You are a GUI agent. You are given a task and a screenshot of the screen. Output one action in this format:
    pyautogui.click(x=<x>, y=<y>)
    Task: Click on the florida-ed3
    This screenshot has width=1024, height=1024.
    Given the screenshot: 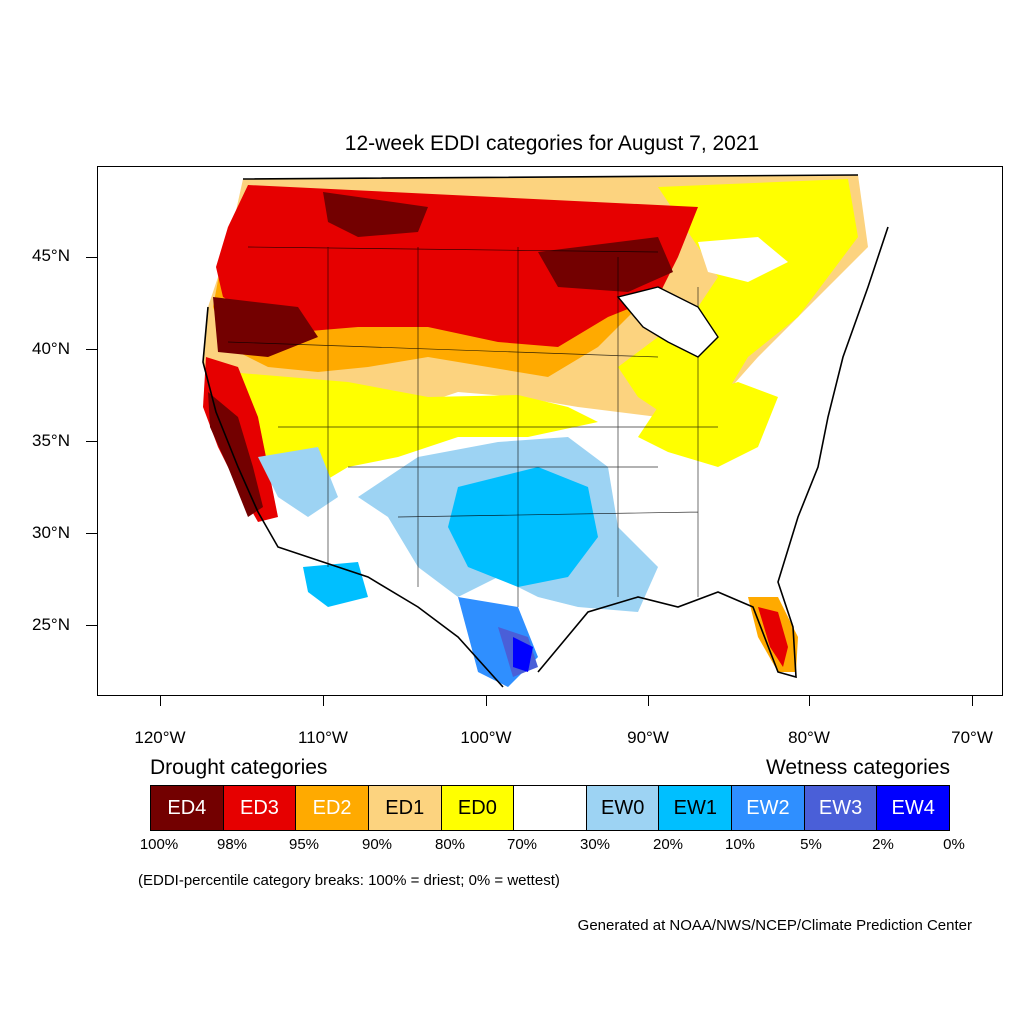 What is the action you would take?
    pyautogui.click(x=773, y=637)
    